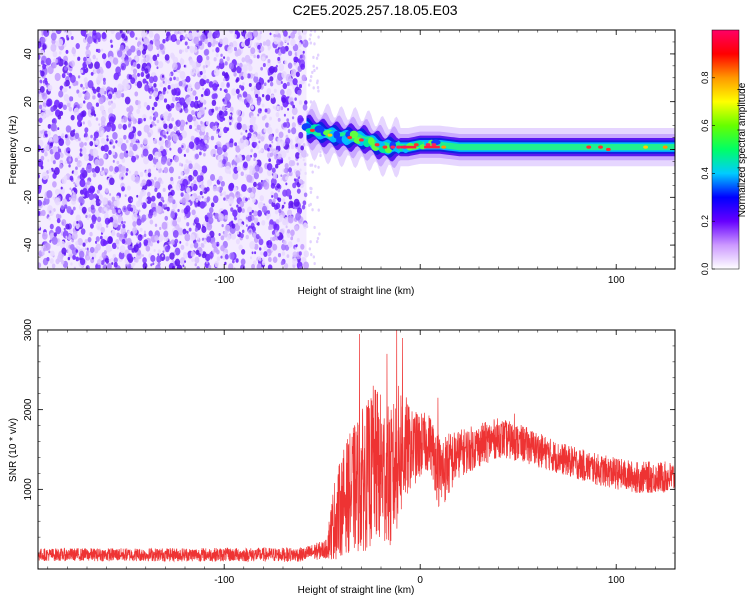 This screenshot has height=600, width=750. What do you see at coordinates (13, 150) in the screenshot?
I see `spectrogram-y-axis-label: Frequency (Hz)` at bounding box center [13, 150].